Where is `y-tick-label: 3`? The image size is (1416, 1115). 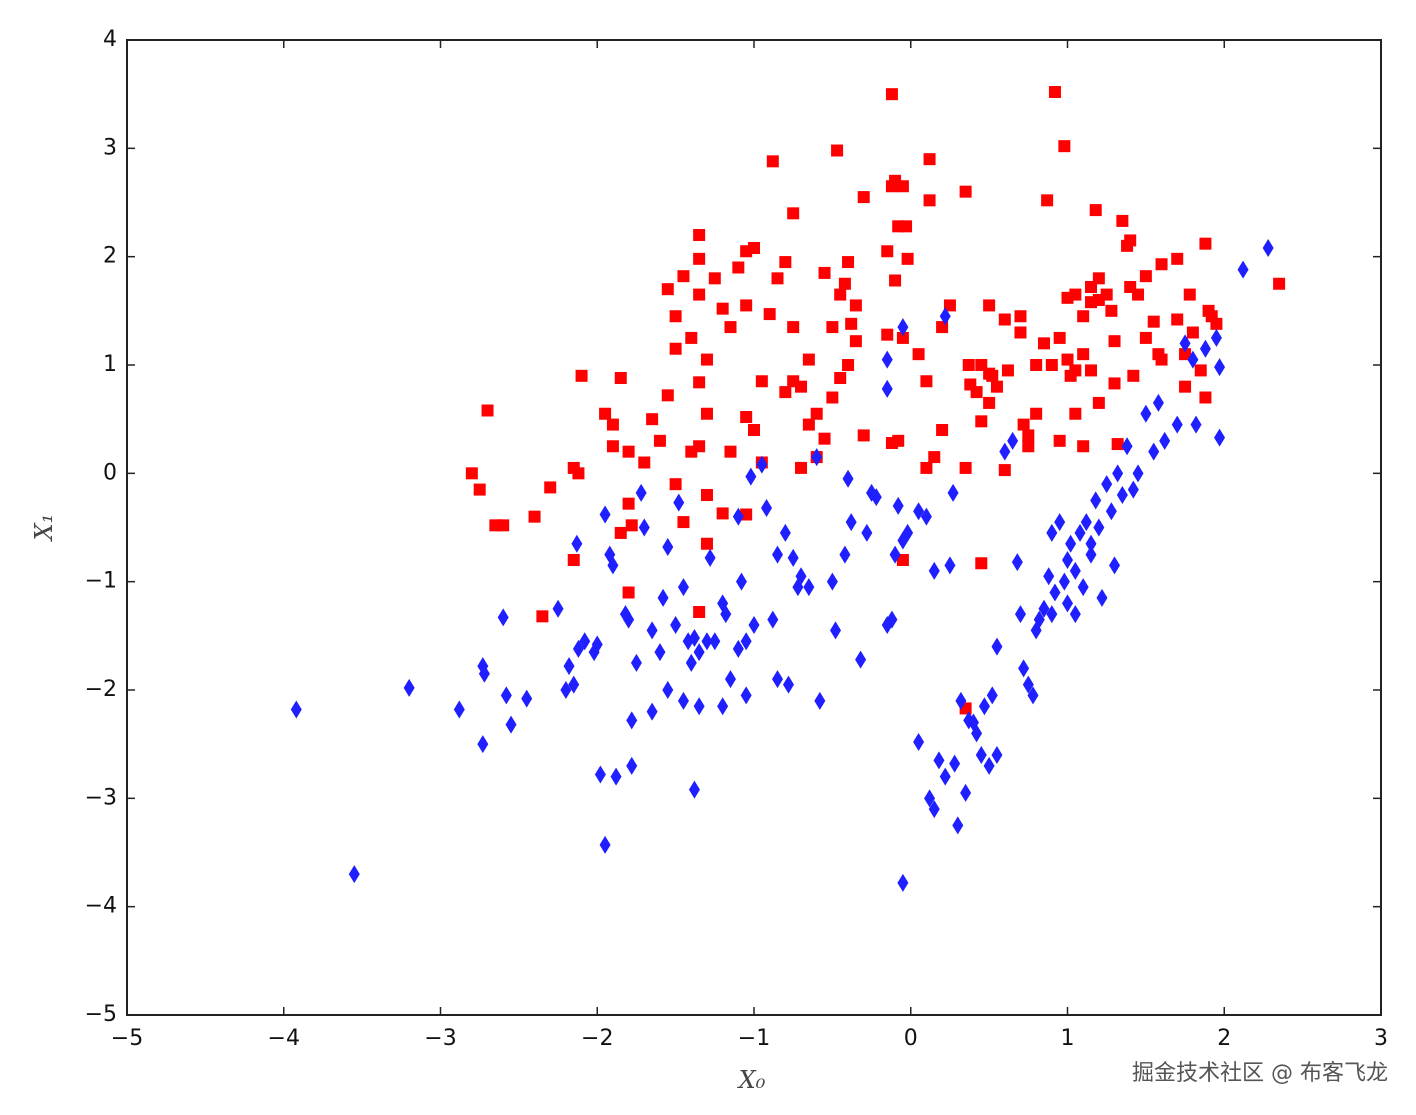 y-tick-label: 3 is located at coordinates (110, 147).